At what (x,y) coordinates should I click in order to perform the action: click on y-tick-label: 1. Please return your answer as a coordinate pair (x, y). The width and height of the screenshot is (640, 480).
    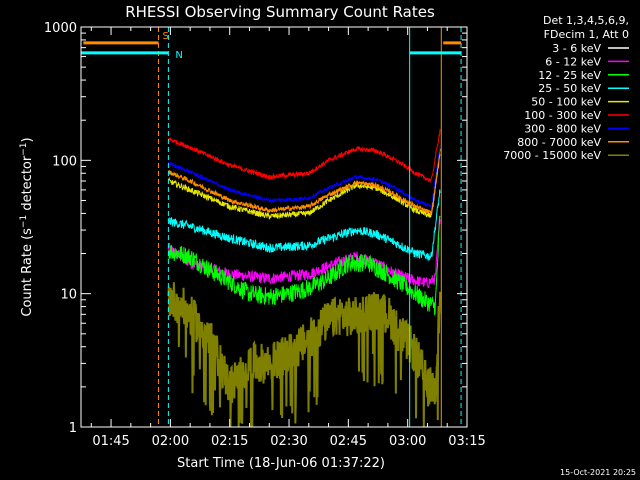
    Looking at the image, I should click on (73, 428).